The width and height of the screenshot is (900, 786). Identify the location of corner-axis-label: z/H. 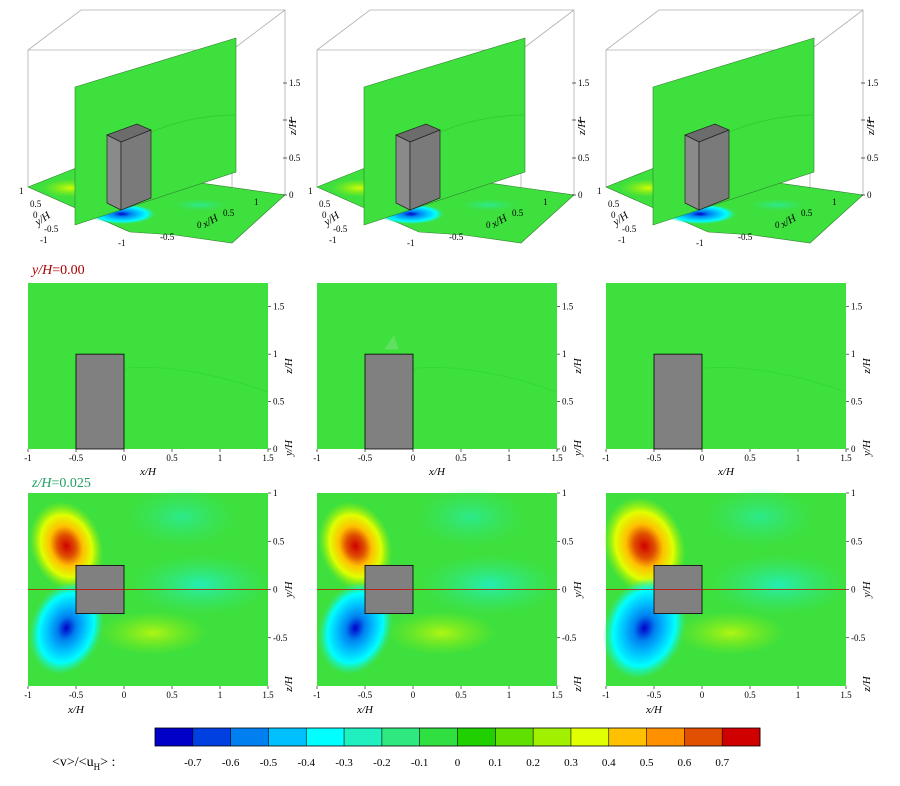
(867, 683).